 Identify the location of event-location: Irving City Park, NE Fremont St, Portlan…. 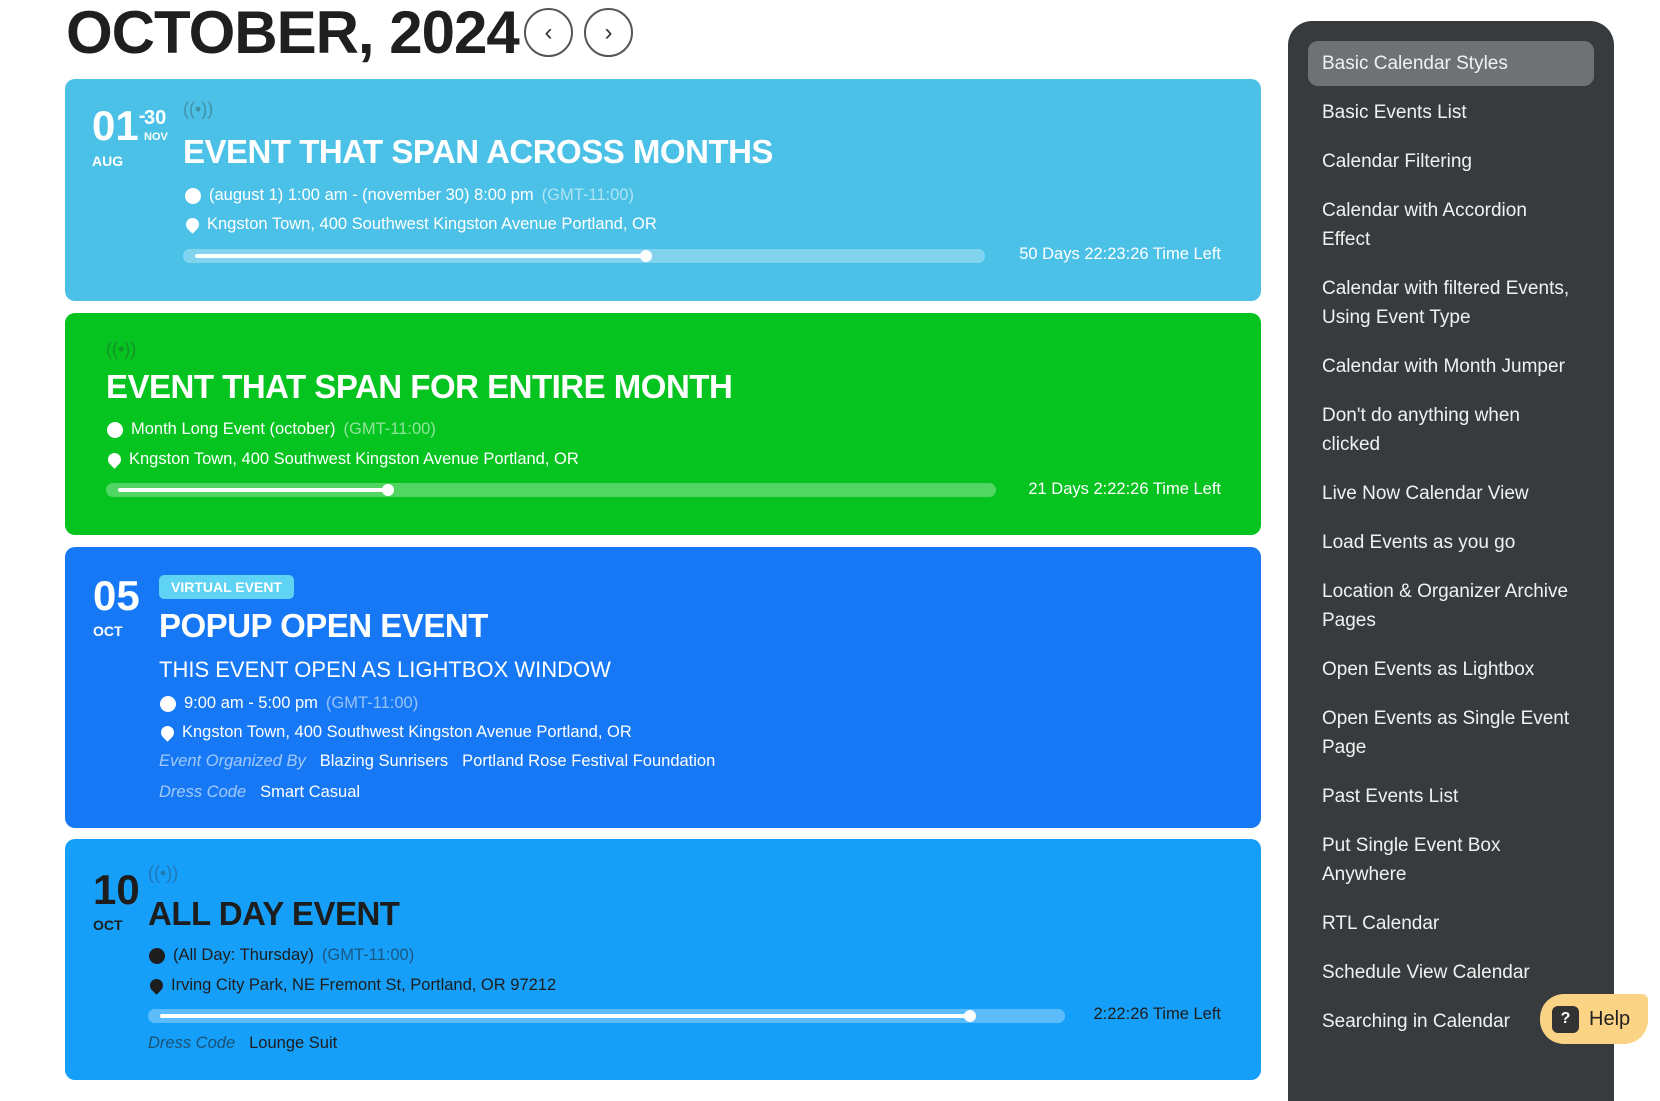
(364, 985).